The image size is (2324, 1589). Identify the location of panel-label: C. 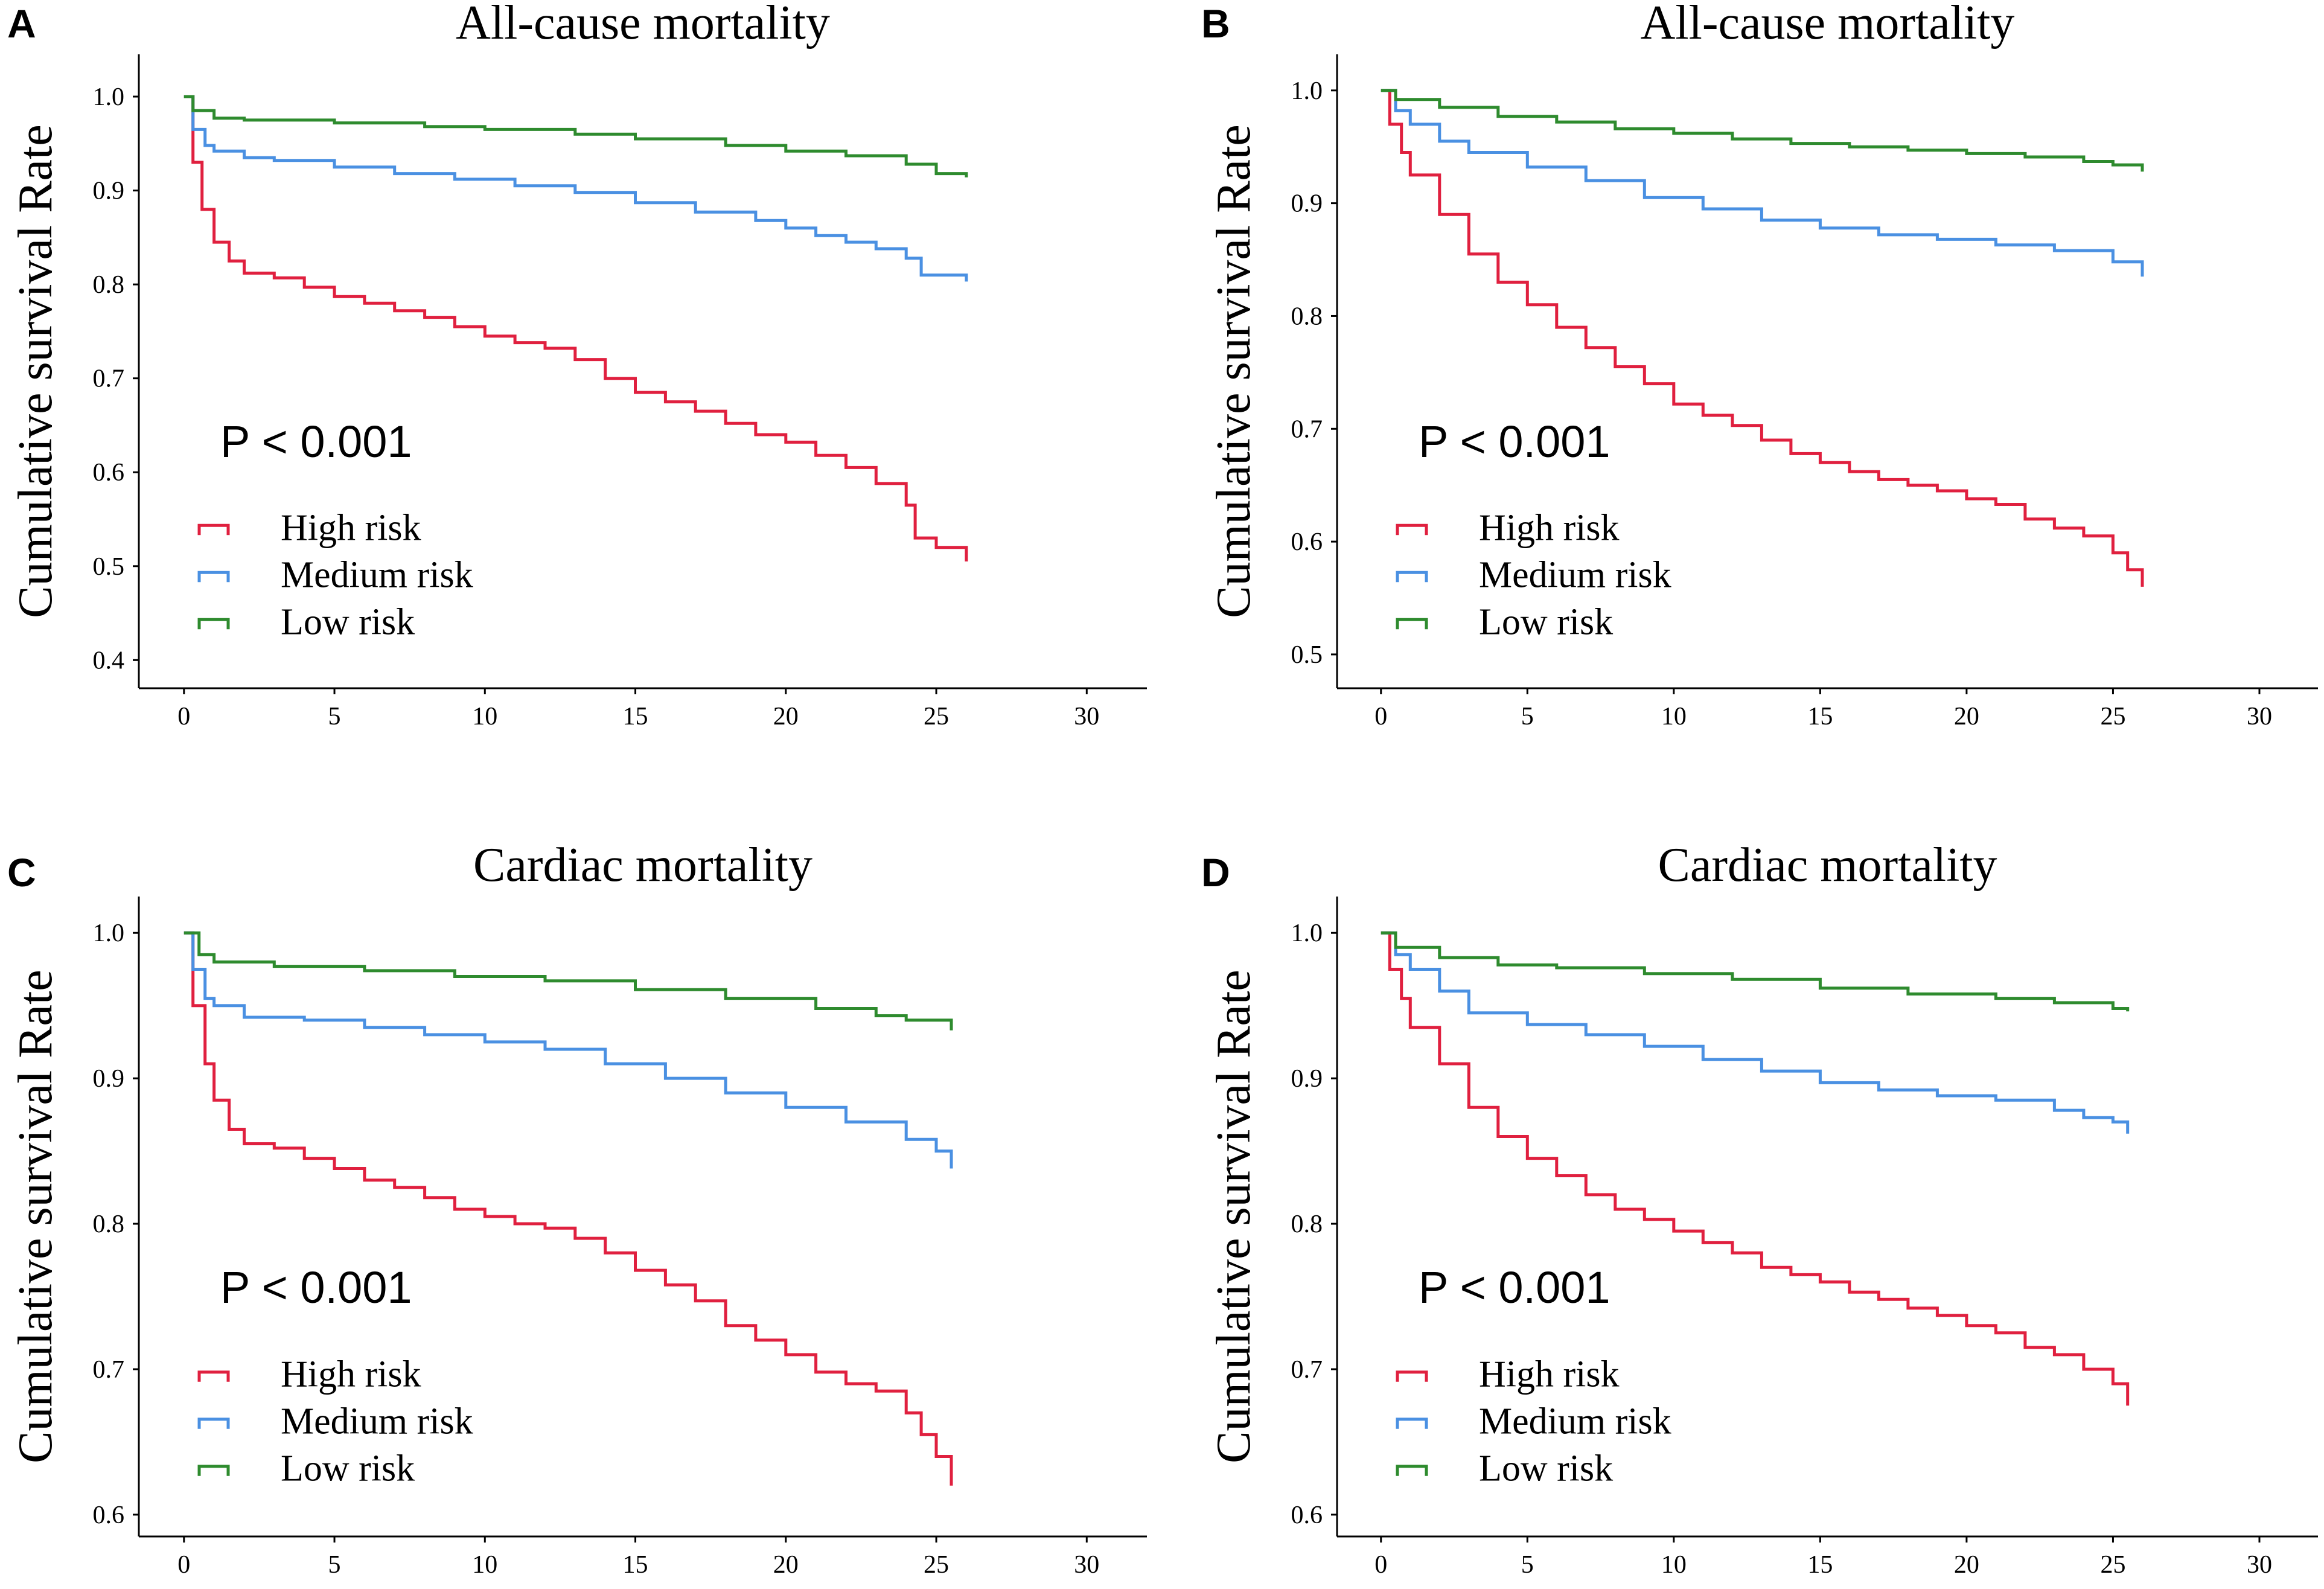
(21, 872).